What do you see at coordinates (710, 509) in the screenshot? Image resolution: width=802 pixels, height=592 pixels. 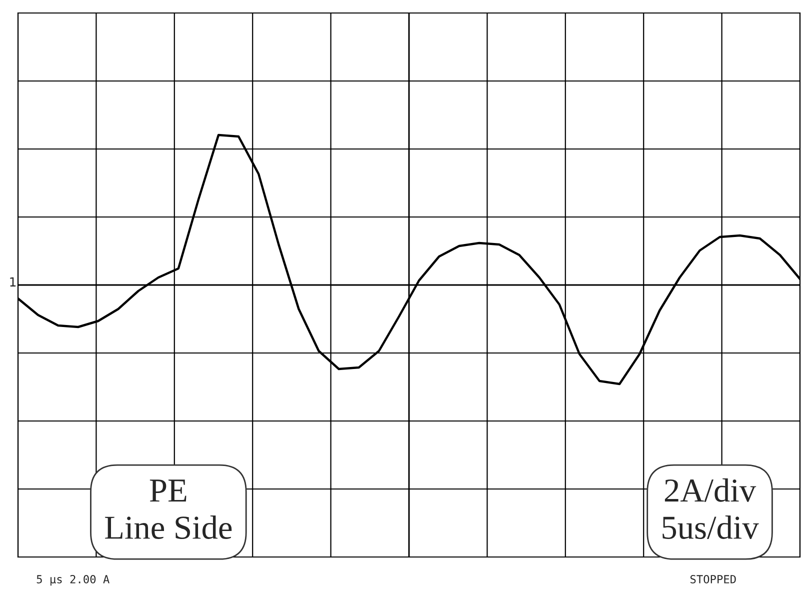 I see `text: 2A/div 5us/div` at bounding box center [710, 509].